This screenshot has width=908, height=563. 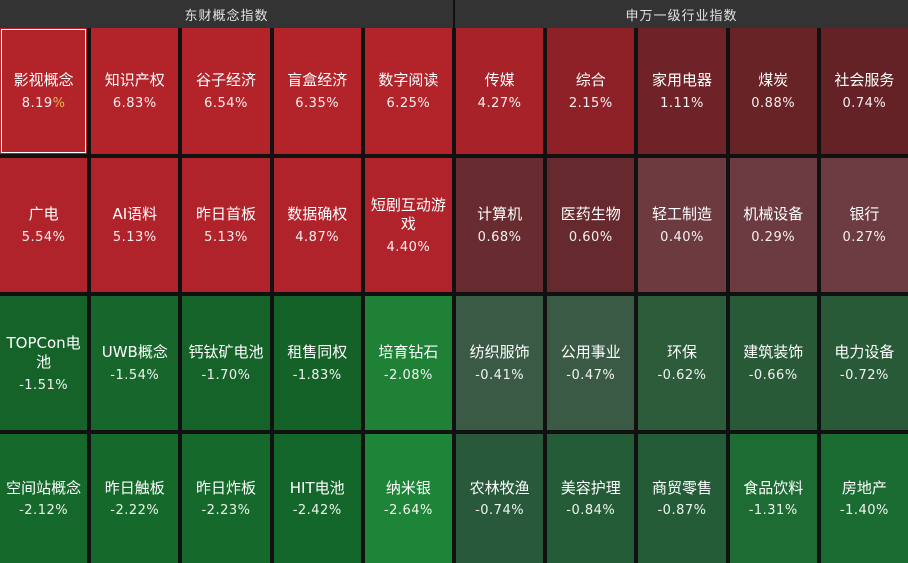 What do you see at coordinates (499, 363) in the screenshot?
I see `heatmap-cell: 纺织服饰 -0.41%` at bounding box center [499, 363].